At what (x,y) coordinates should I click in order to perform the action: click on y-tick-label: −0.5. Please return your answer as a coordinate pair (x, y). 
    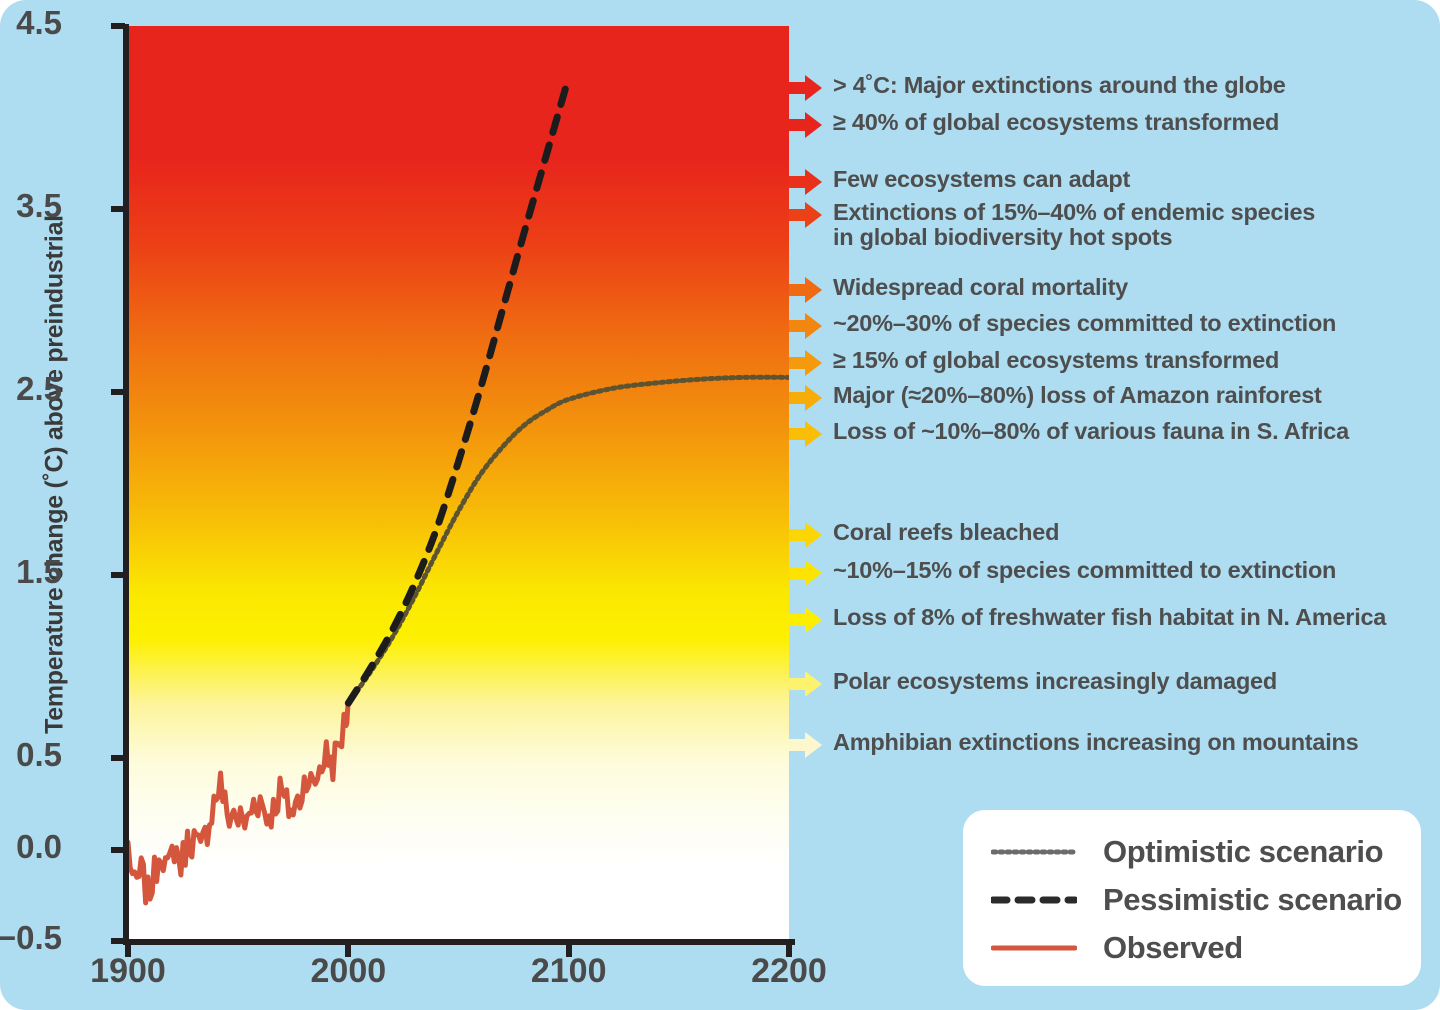
    Looking at the image, I should click on (31, 937).